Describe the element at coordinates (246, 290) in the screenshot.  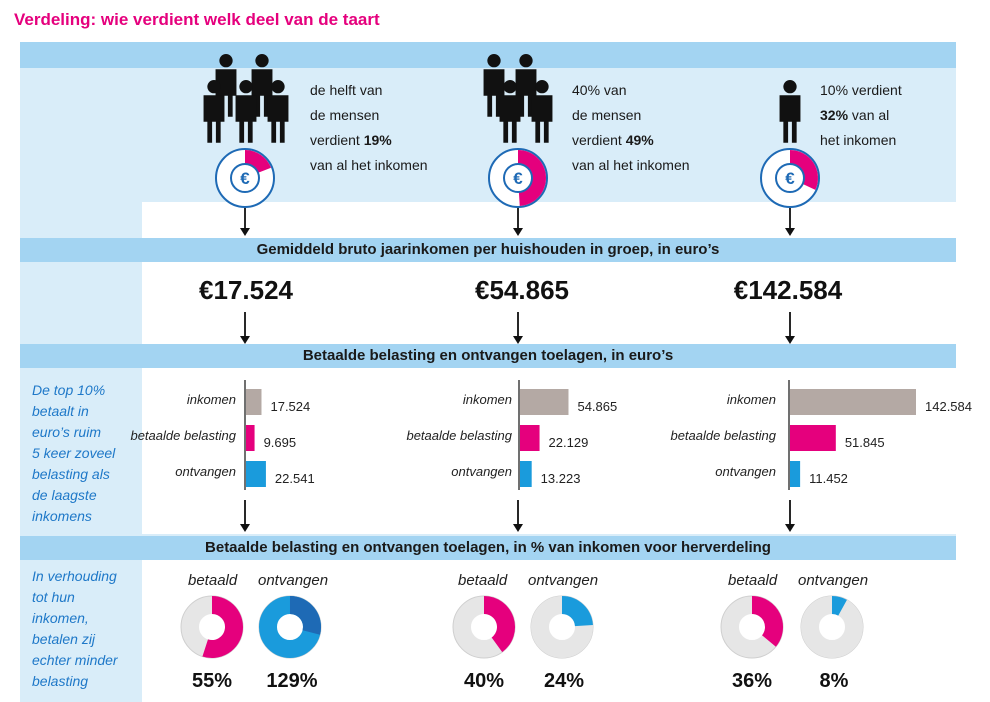
I see `amount-group1: €17.524` at that location.